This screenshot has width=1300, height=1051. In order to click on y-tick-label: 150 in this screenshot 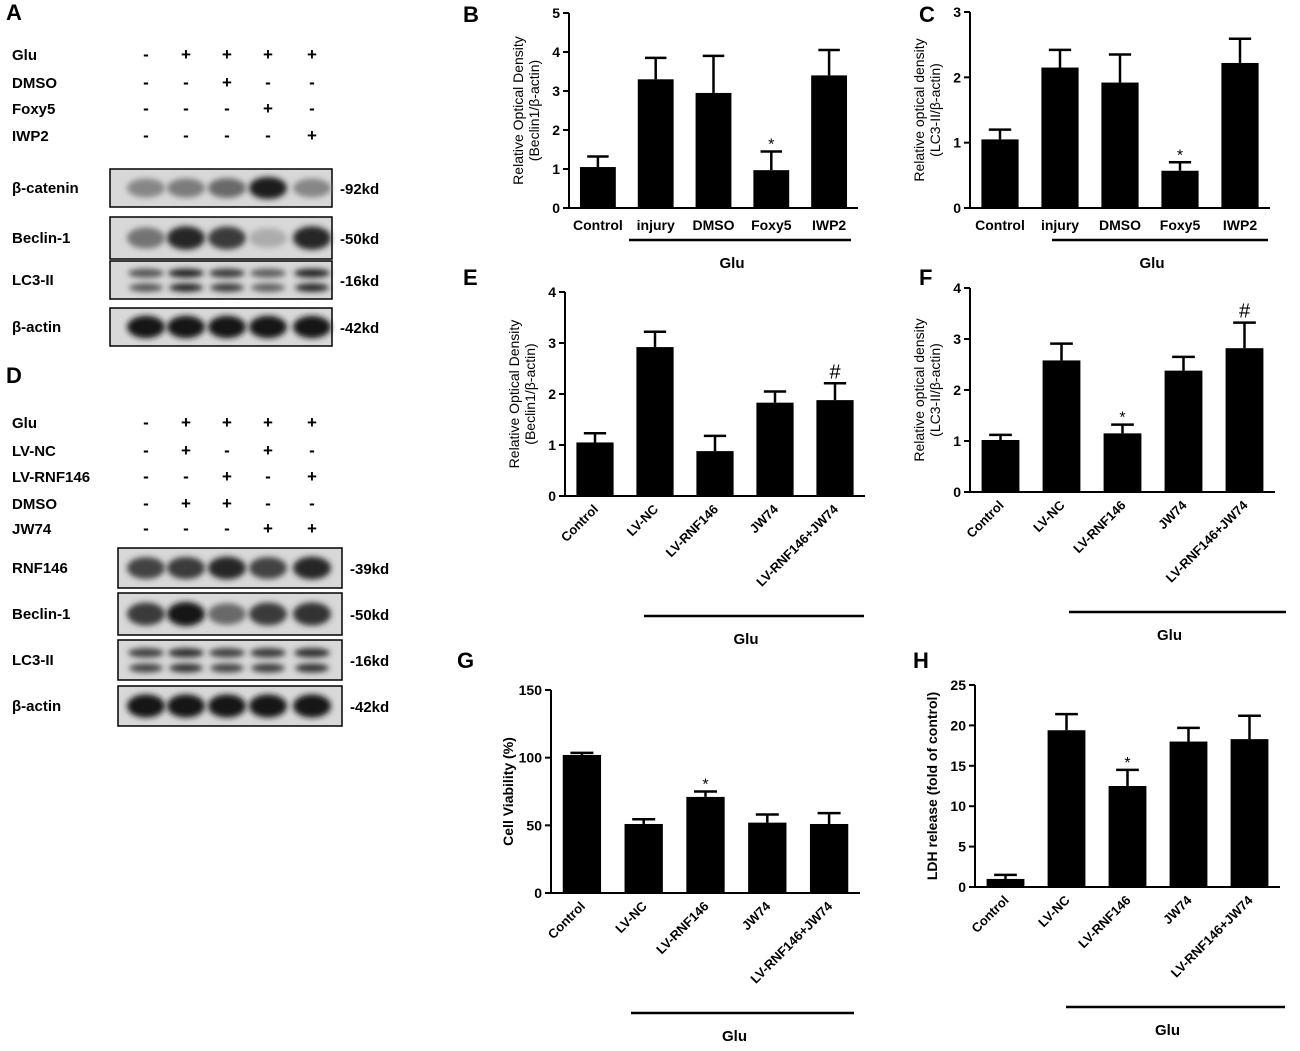, I will do `click(531, 690)`.